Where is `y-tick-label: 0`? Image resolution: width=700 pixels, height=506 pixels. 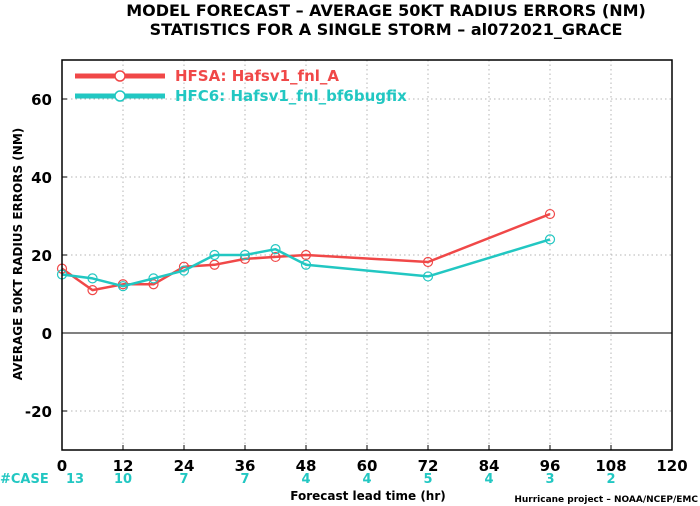
y-tick-label: 0 is located at coordinates (47, 334).